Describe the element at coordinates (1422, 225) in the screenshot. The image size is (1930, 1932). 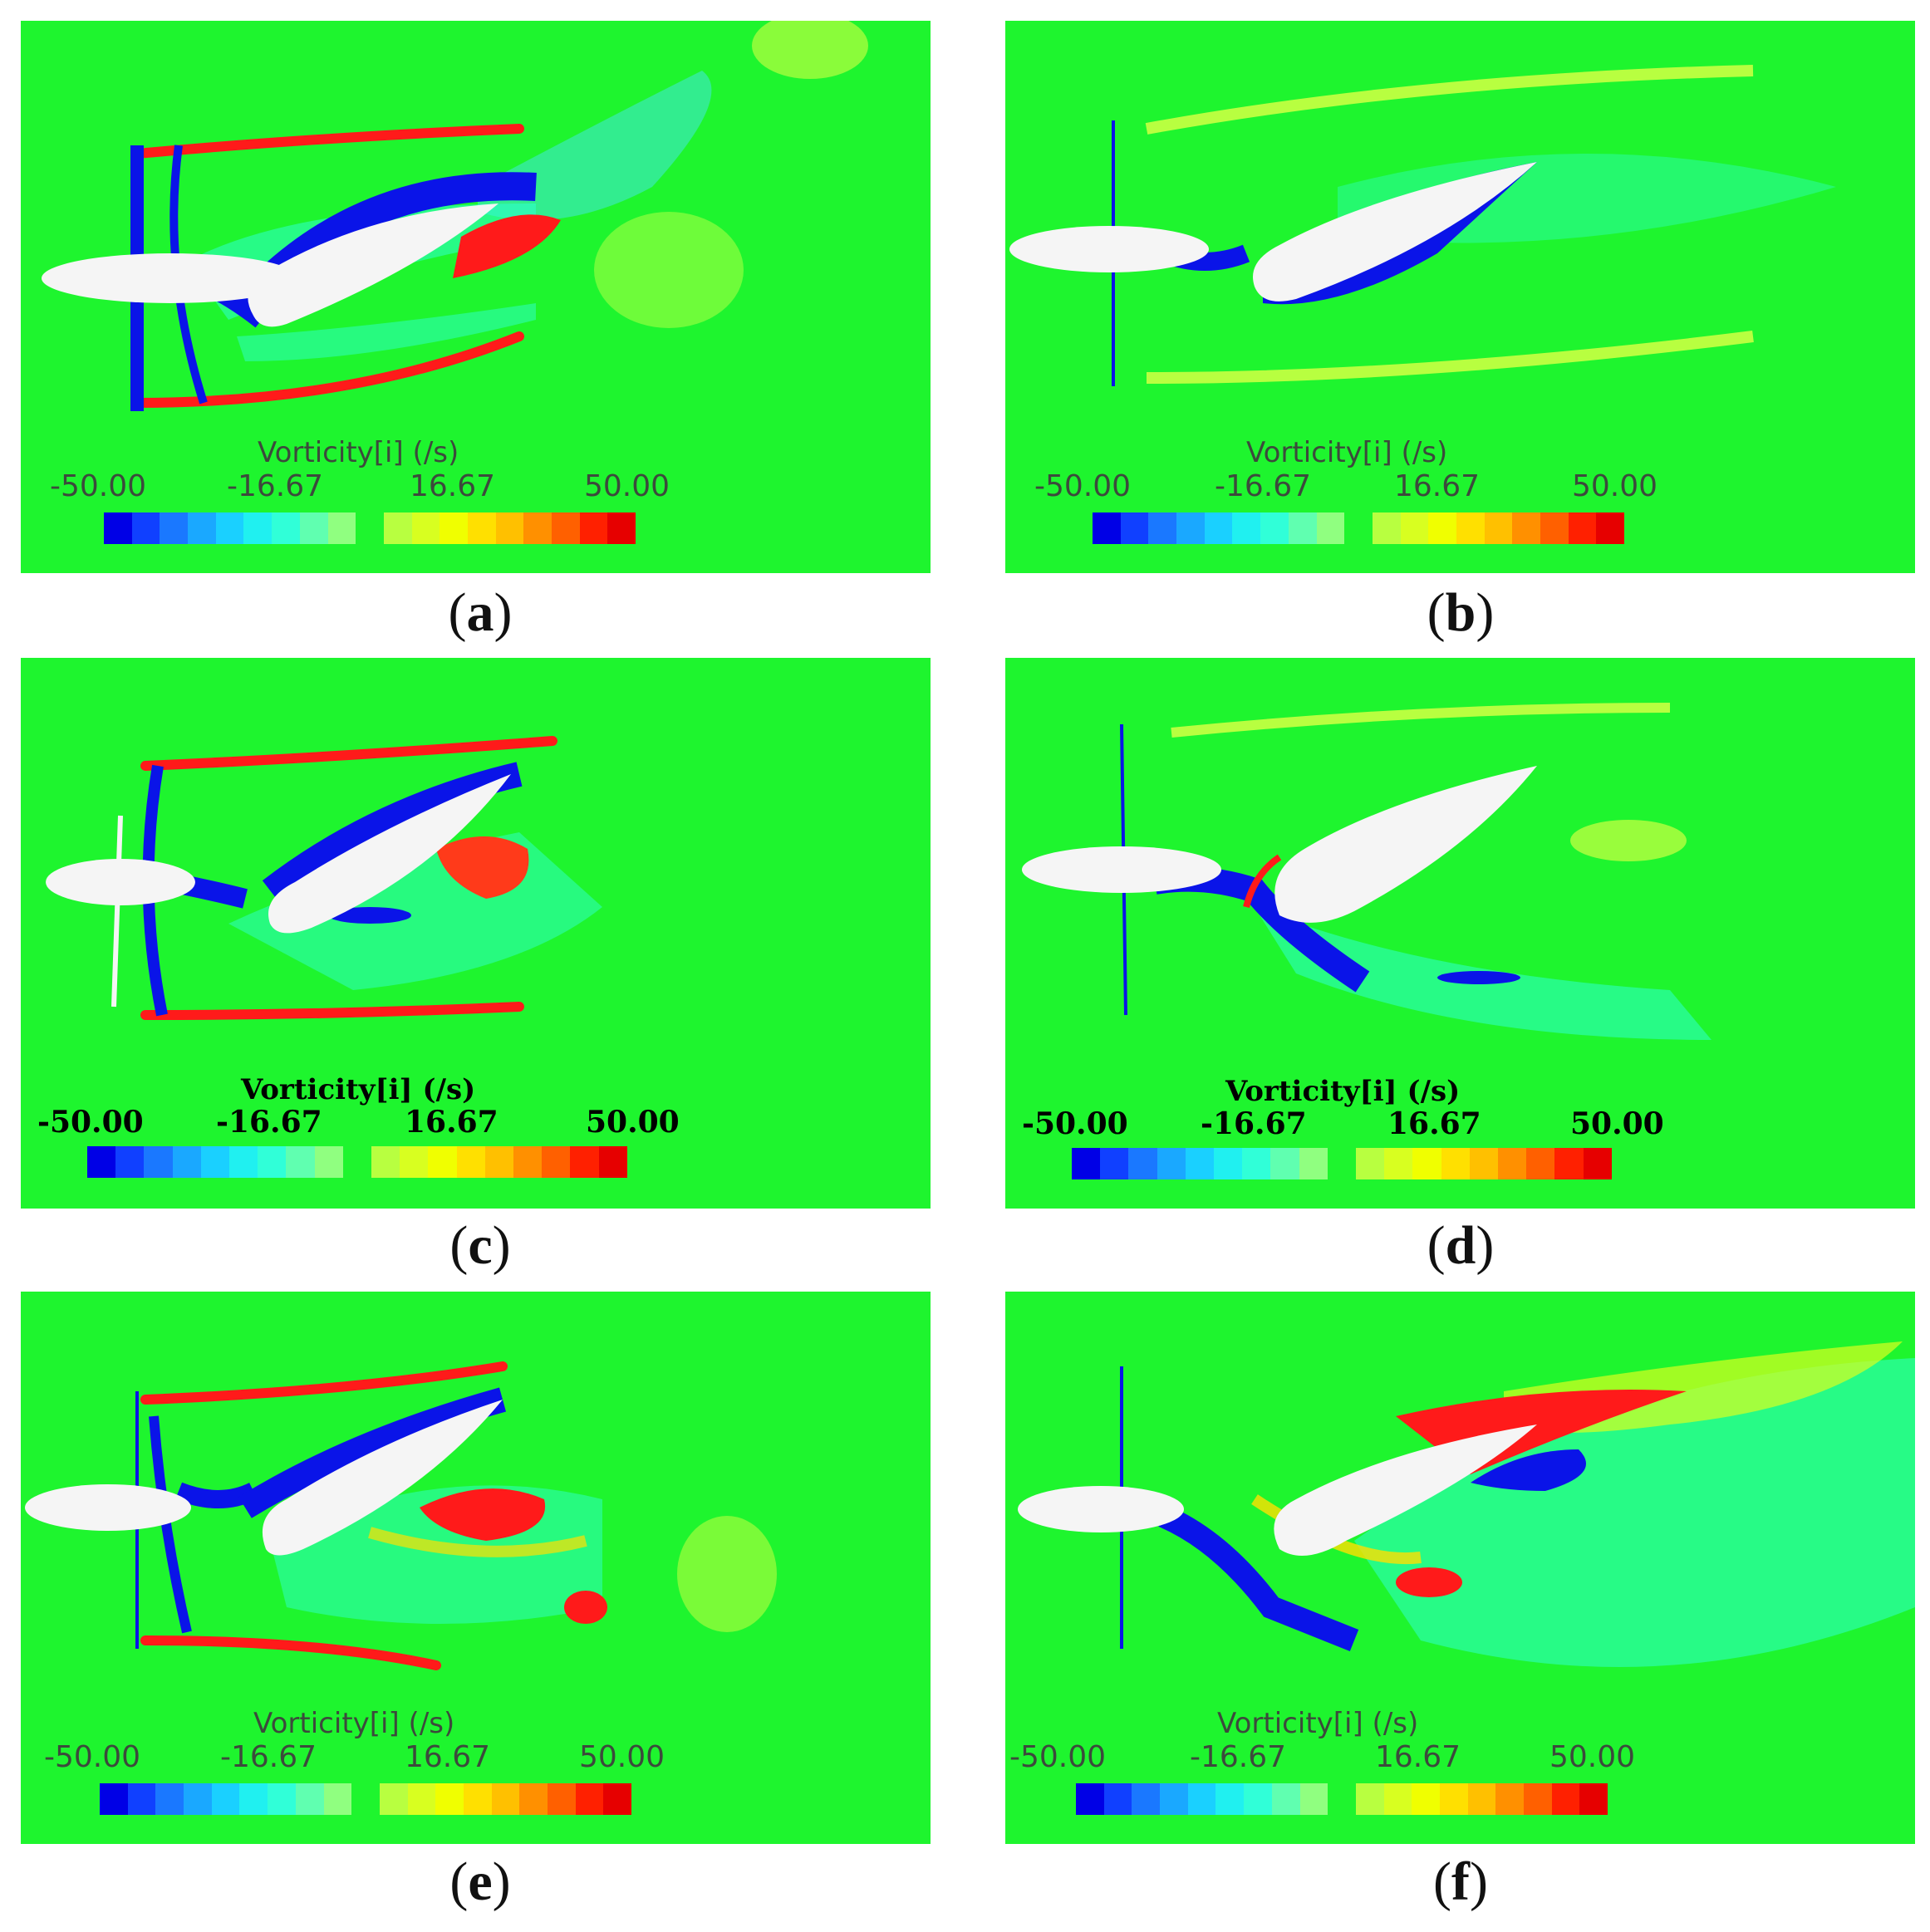
I see `vorticity-field-b` at that location.